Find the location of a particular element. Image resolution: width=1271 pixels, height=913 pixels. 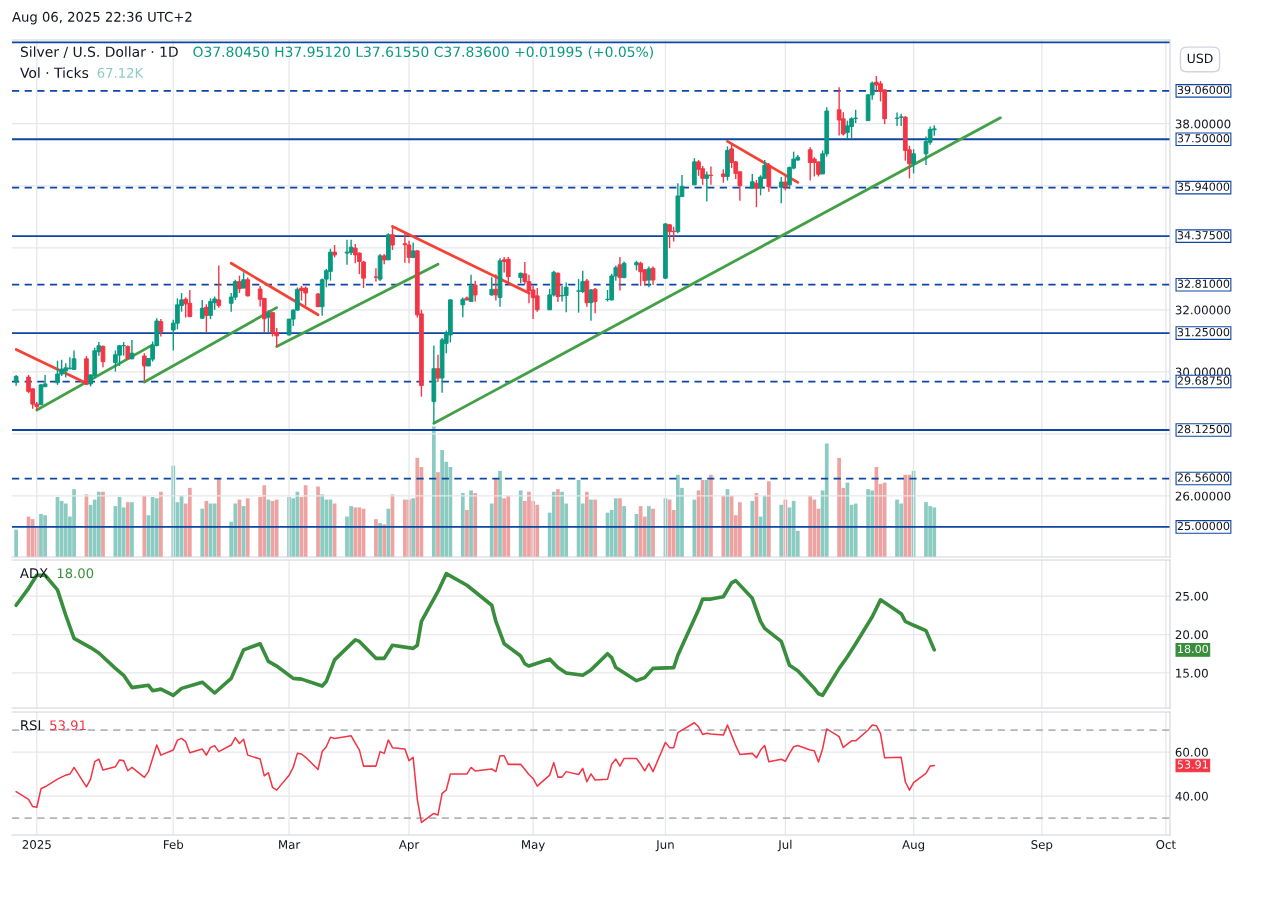

y-tick-label: 38.00000 is located at coordinates (1203, 124).